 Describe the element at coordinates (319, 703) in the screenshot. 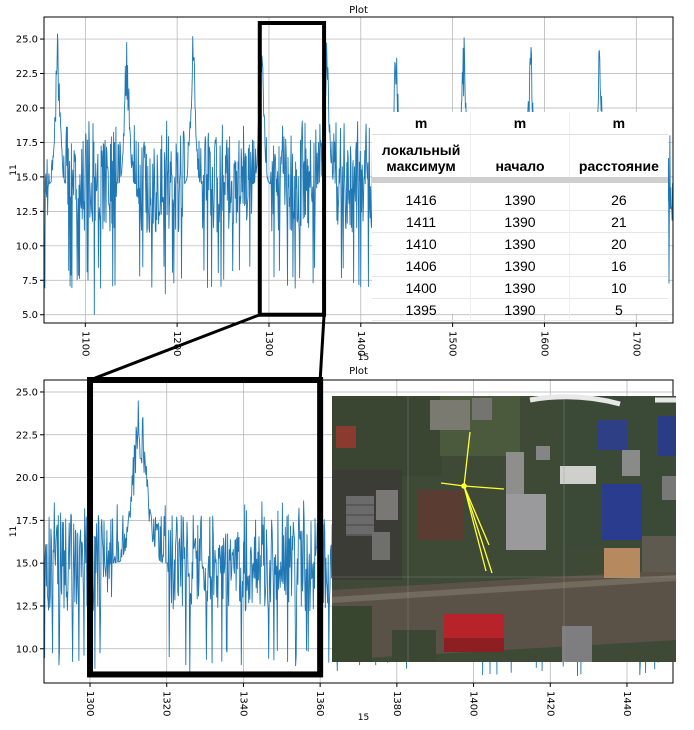

I see `x-tick-label: 1360` at that location.